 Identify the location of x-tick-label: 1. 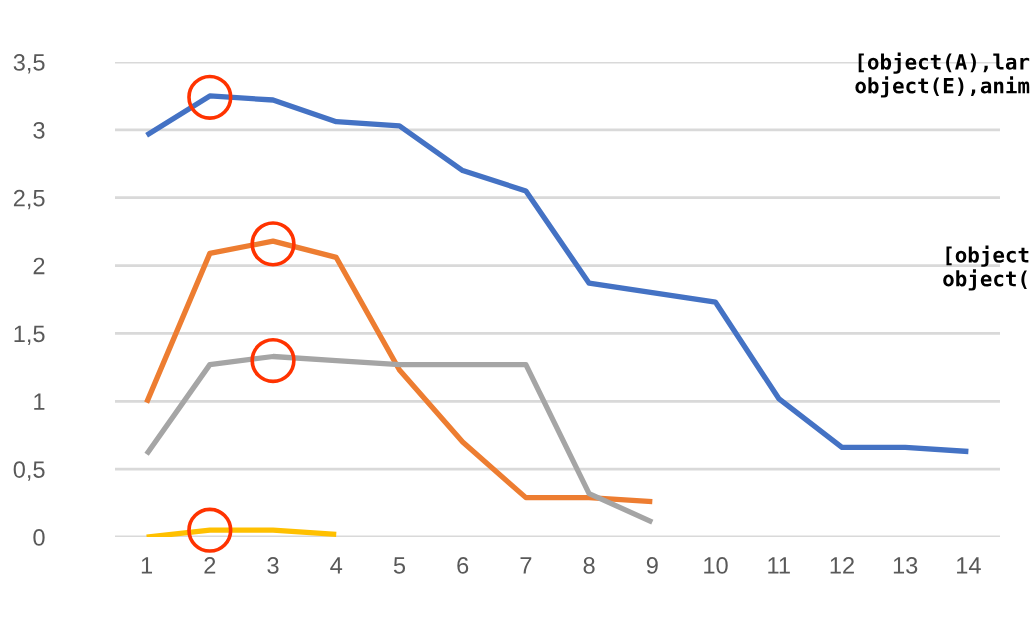
(147, 565).